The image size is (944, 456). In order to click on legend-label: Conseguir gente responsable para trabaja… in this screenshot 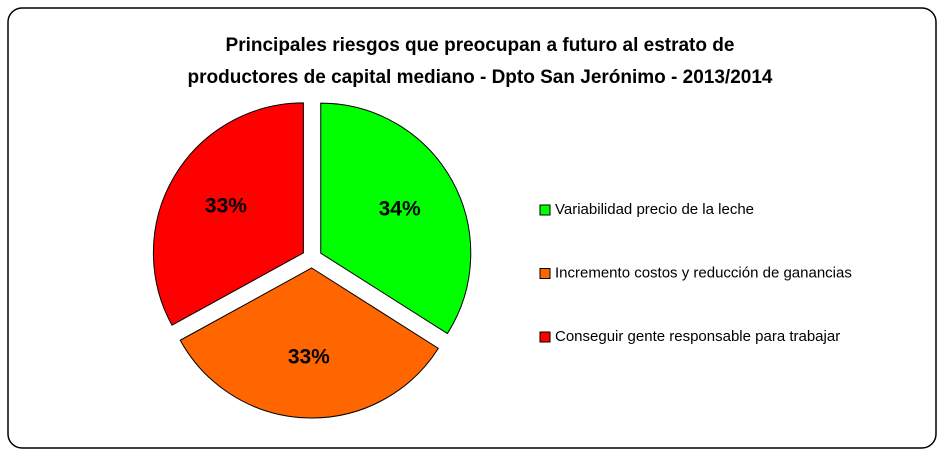, I will do `click(697, 336)`.